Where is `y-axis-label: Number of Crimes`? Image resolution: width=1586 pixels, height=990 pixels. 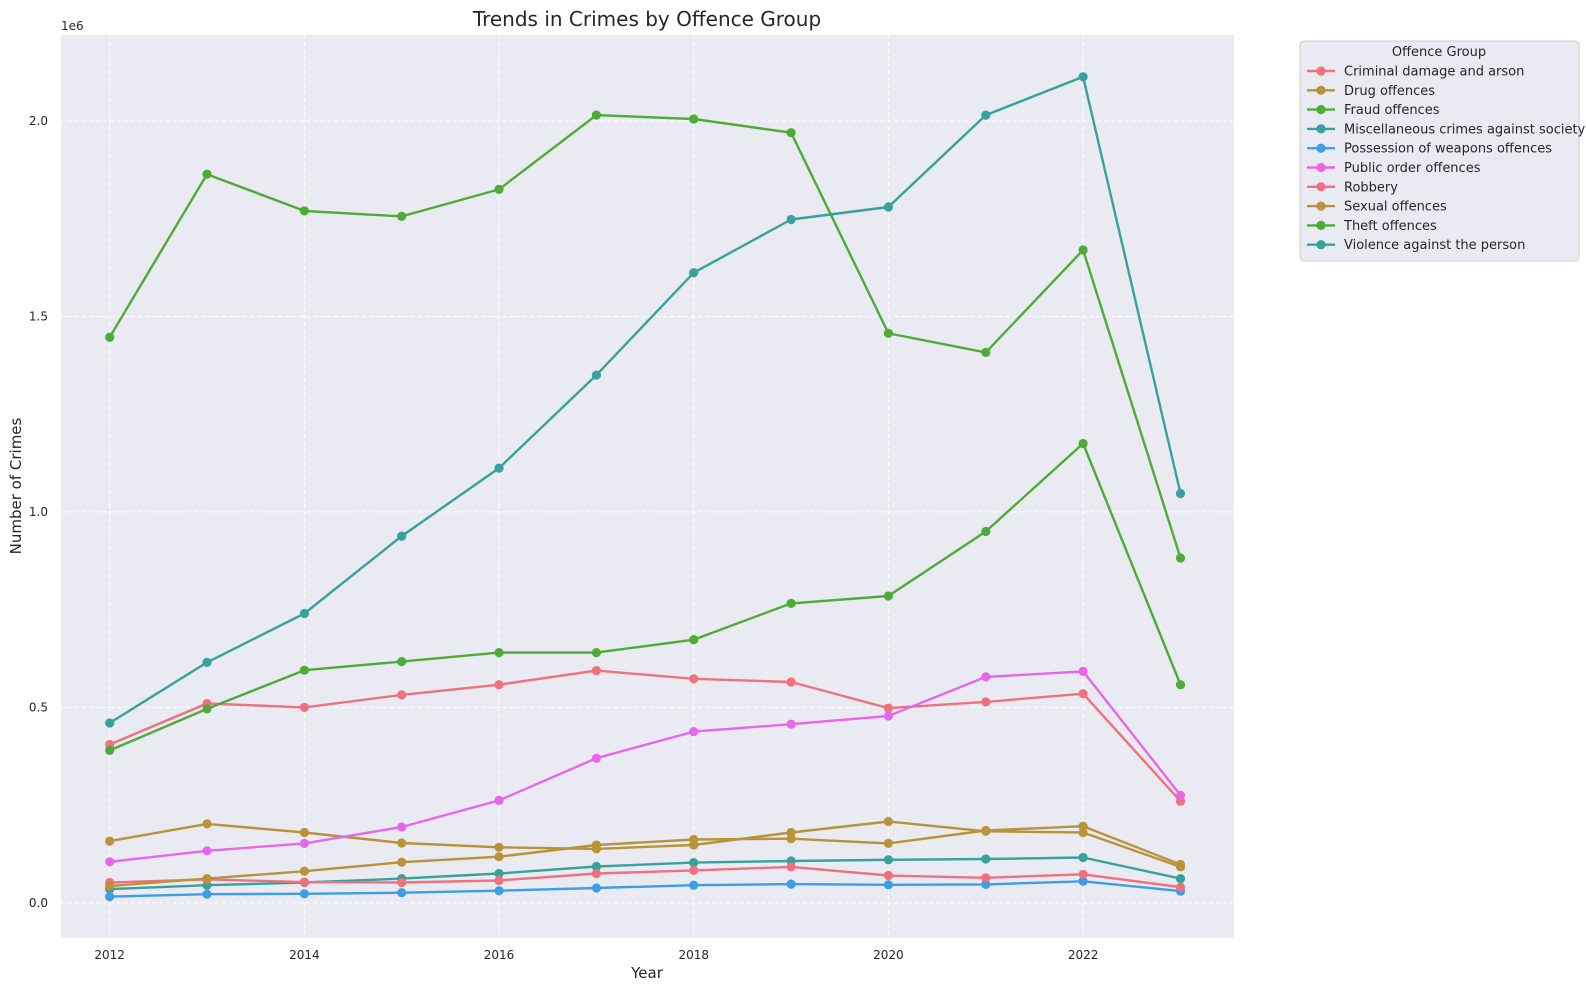 y-axis-label: Number of Crimes is located at coordinates (16, 485).